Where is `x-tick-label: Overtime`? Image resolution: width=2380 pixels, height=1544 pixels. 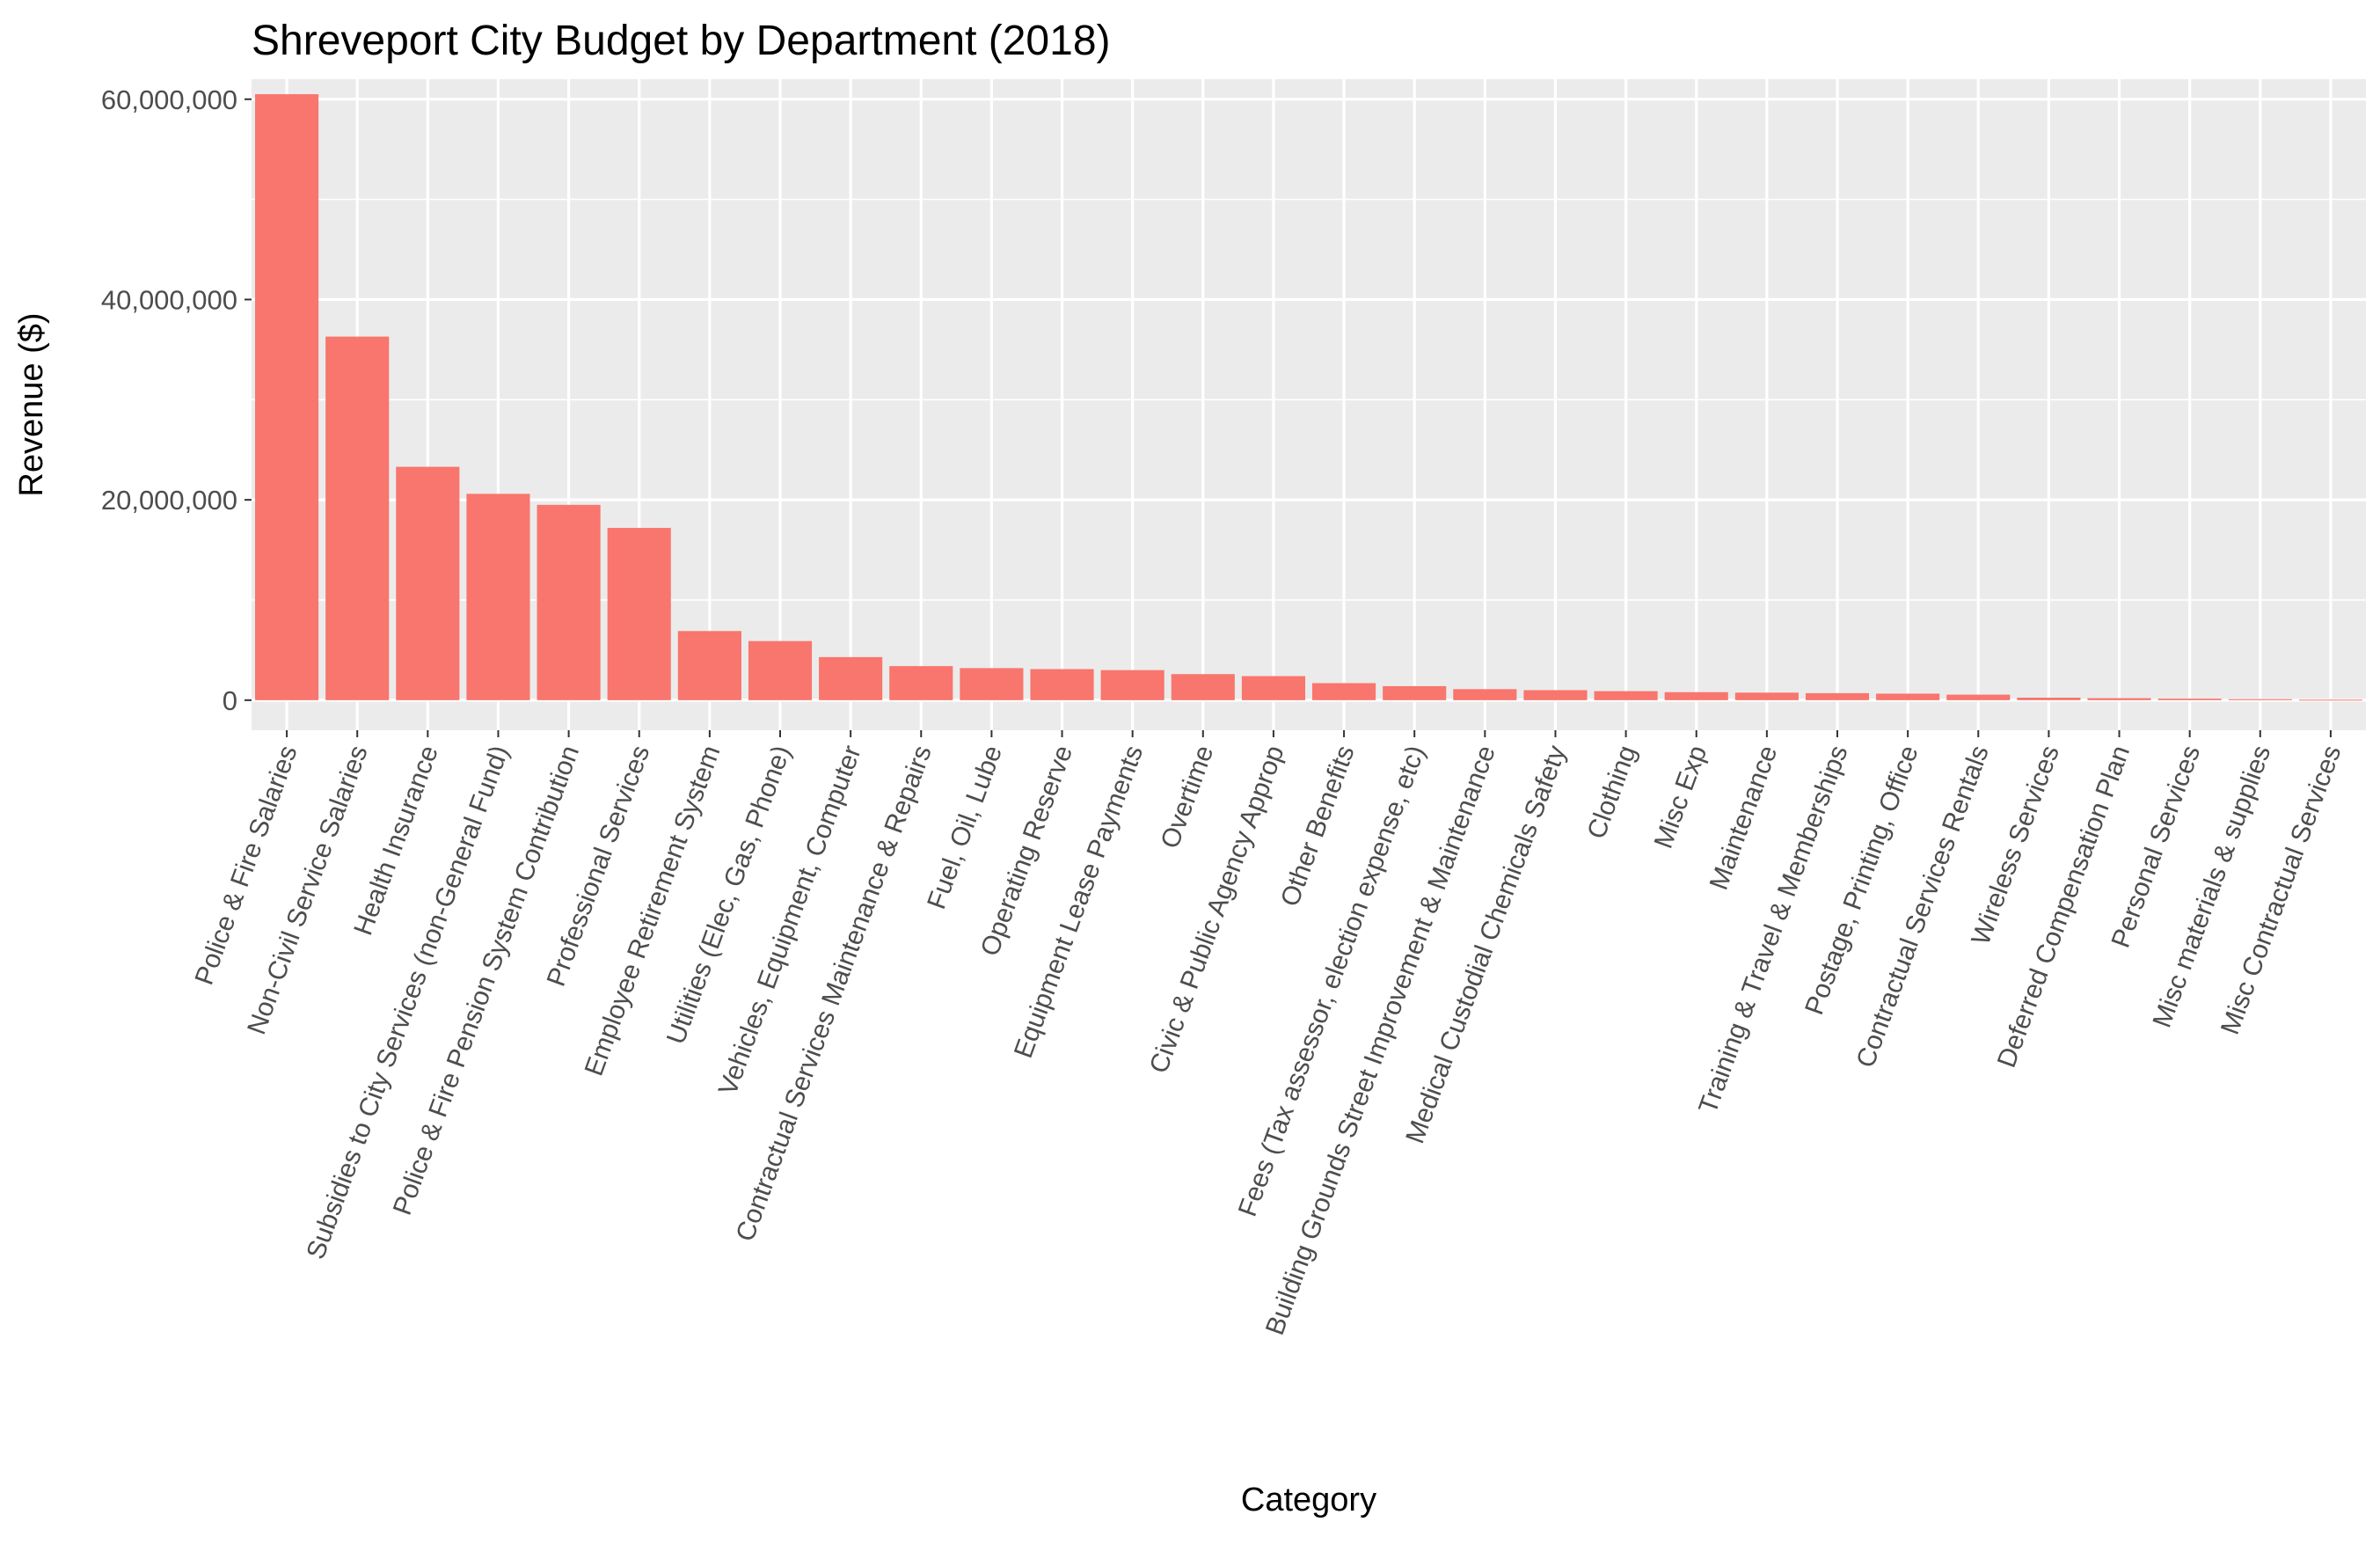
x-tick-label: Overtime is located at coordinates (1188, 797).